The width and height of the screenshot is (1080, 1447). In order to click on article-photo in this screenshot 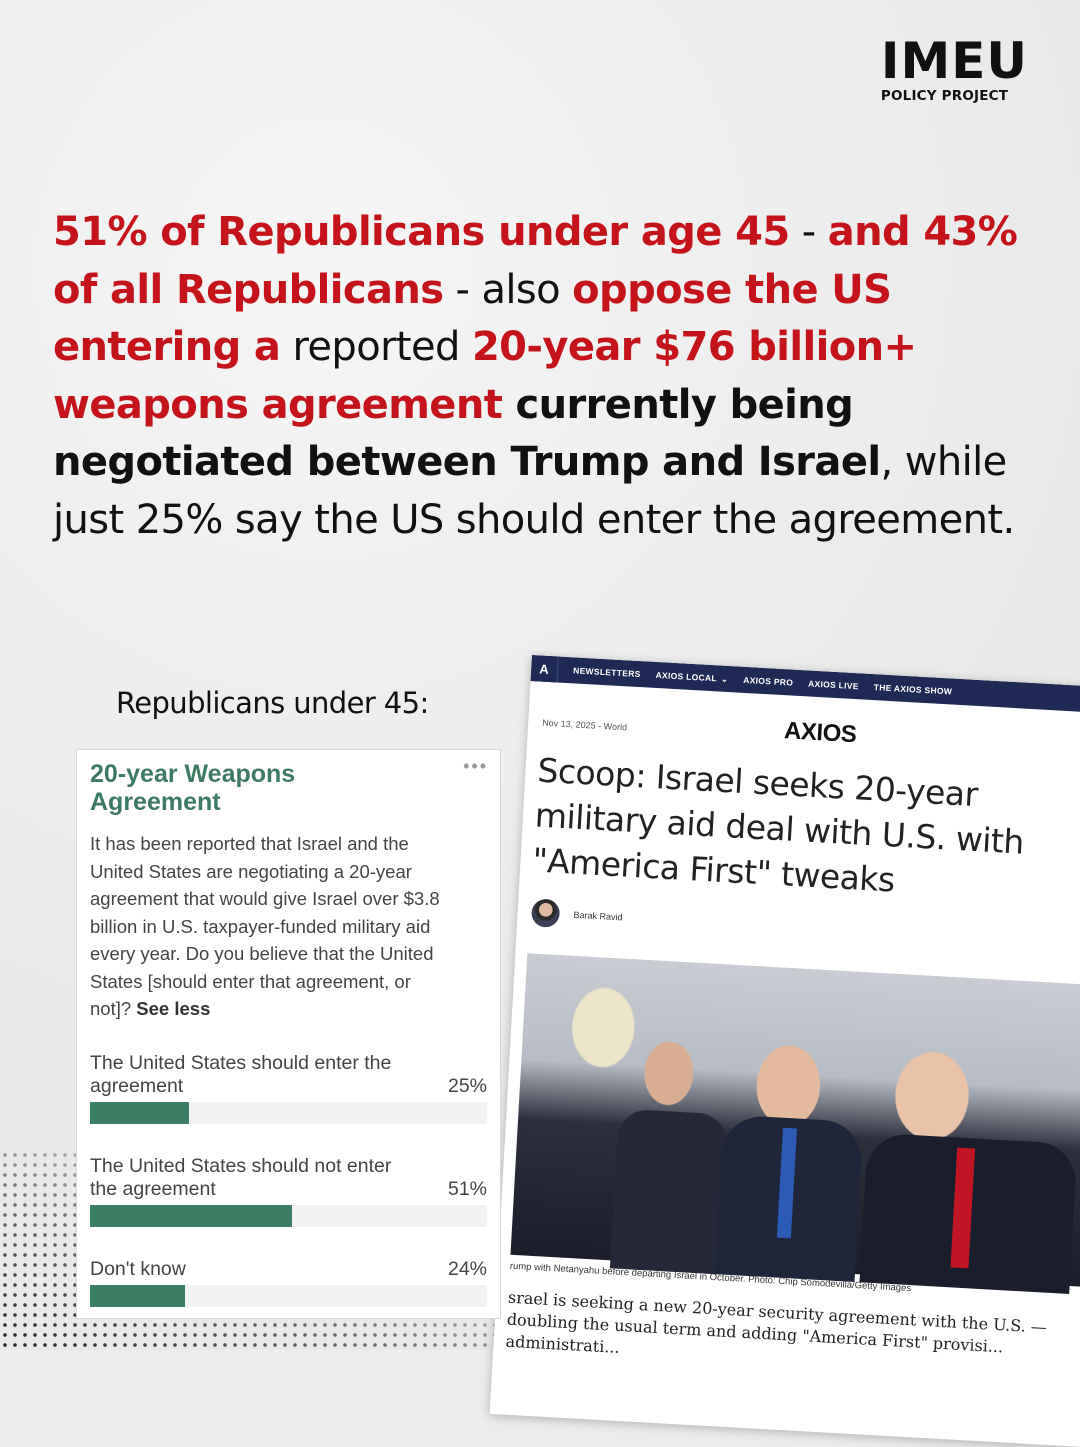, I will do `click(795, 1123)`.